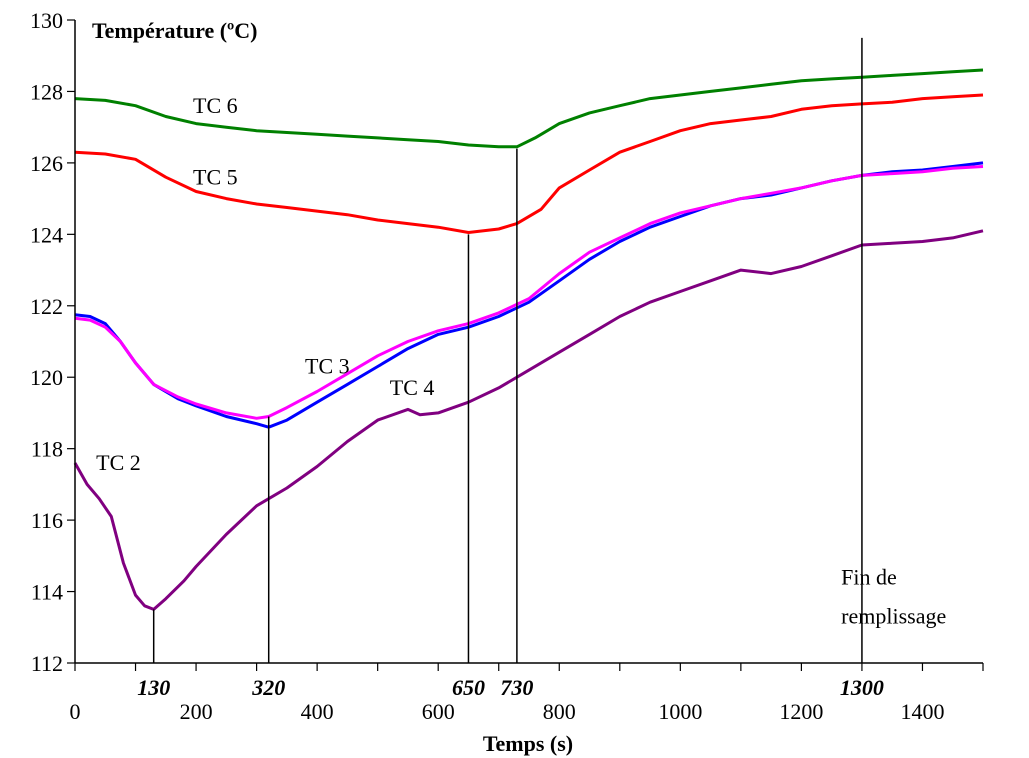 The width and height of the screenshot is (1029, 758). I want to click on x-tick-label: 1400, so click(922, 711).